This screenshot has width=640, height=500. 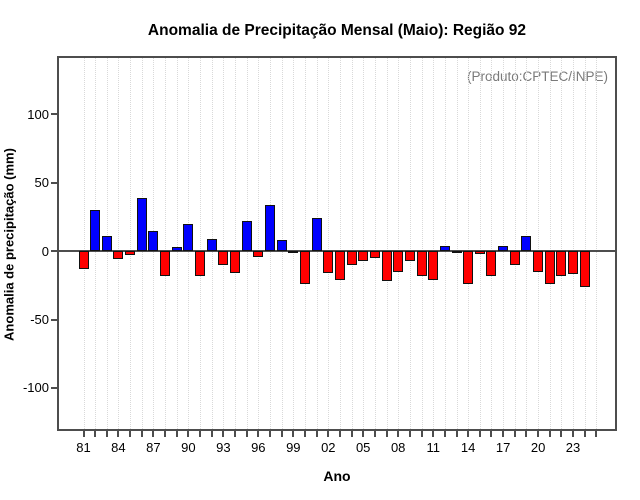 What do you see at coordinates (176, 434) in the screenshot?
I see `x-tick-1989` at bounding box center [176, 434].